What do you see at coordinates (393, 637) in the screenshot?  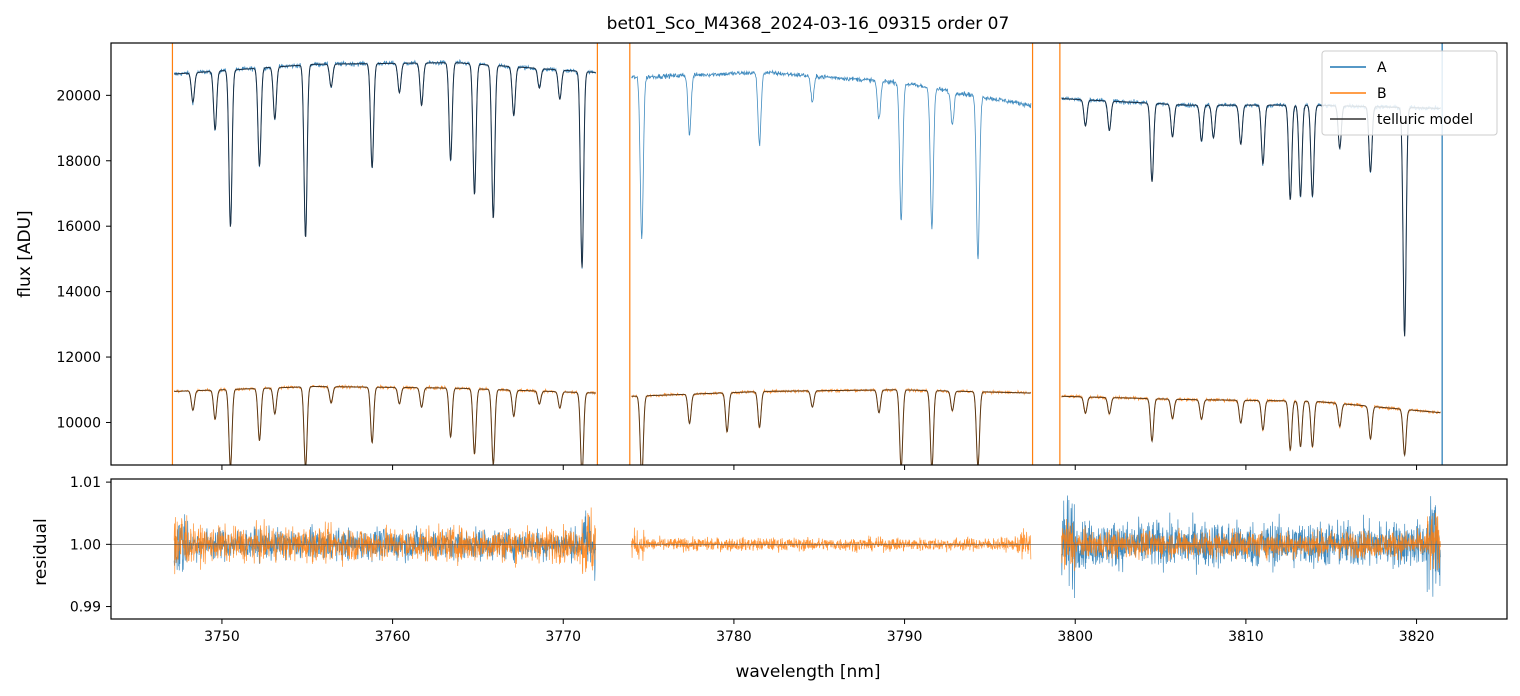 I see `x-tick-label: 3760` at bounding box center [393, 637].